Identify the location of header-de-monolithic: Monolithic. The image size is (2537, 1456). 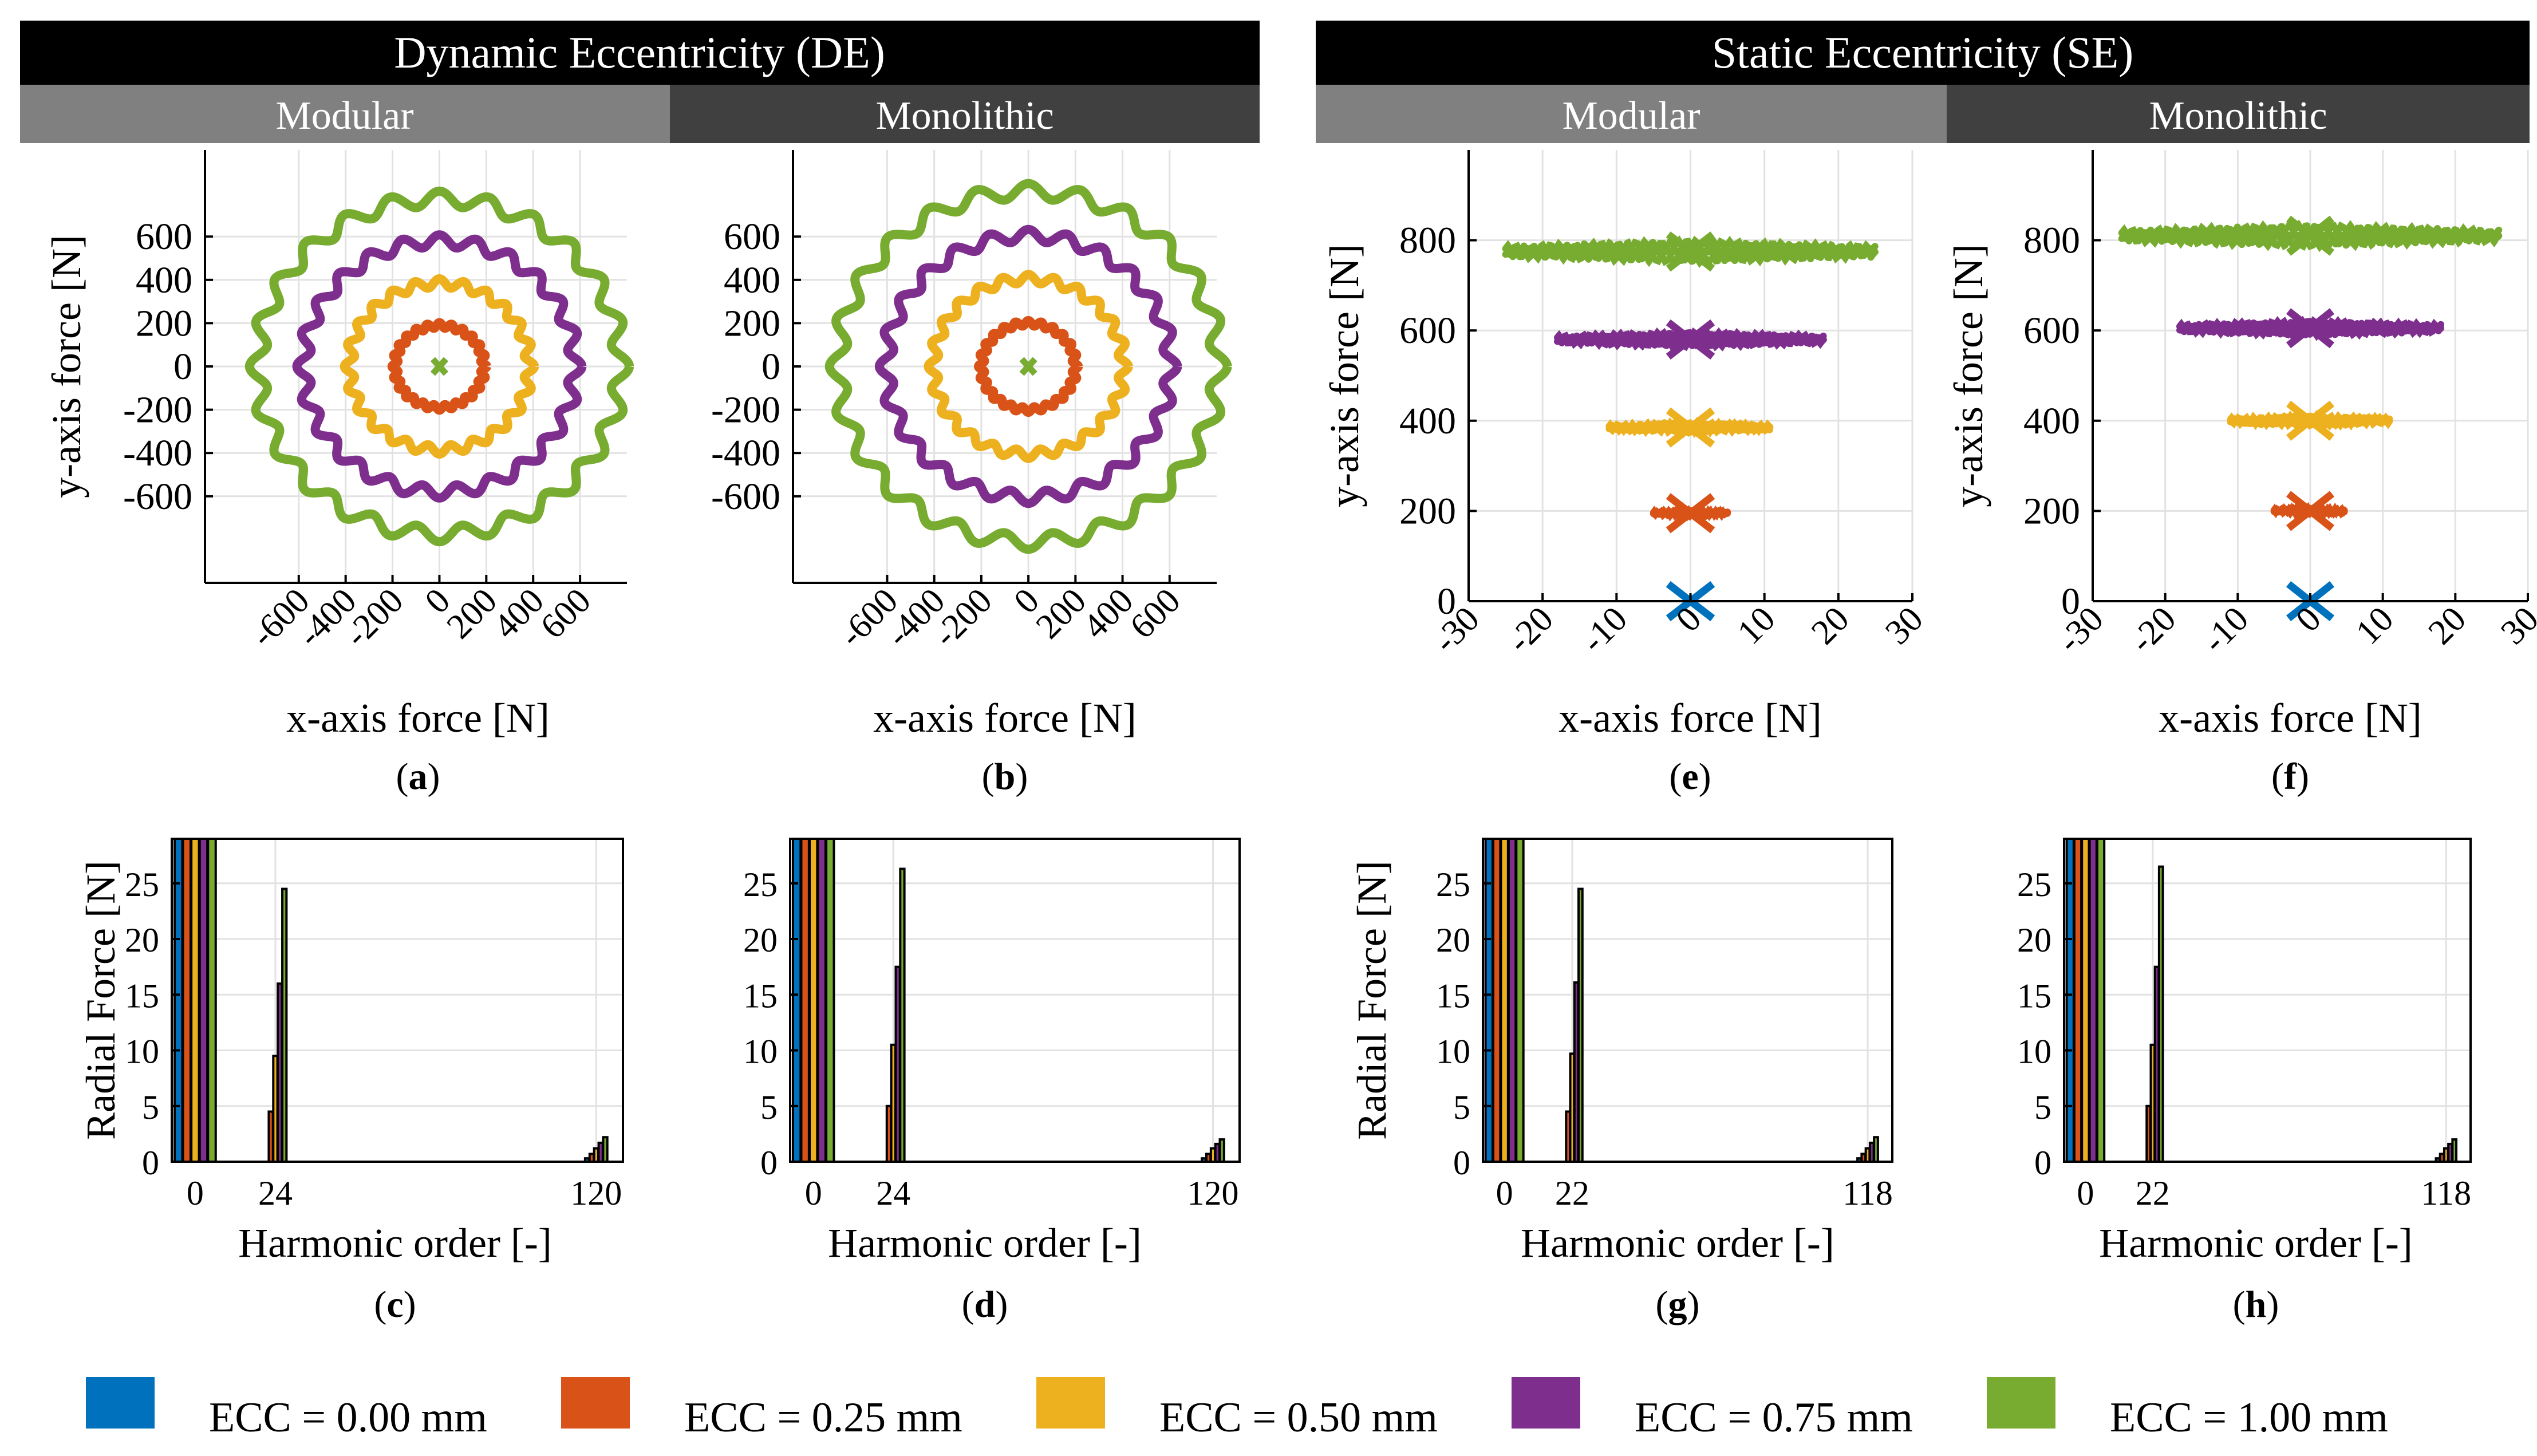
(964, 116).